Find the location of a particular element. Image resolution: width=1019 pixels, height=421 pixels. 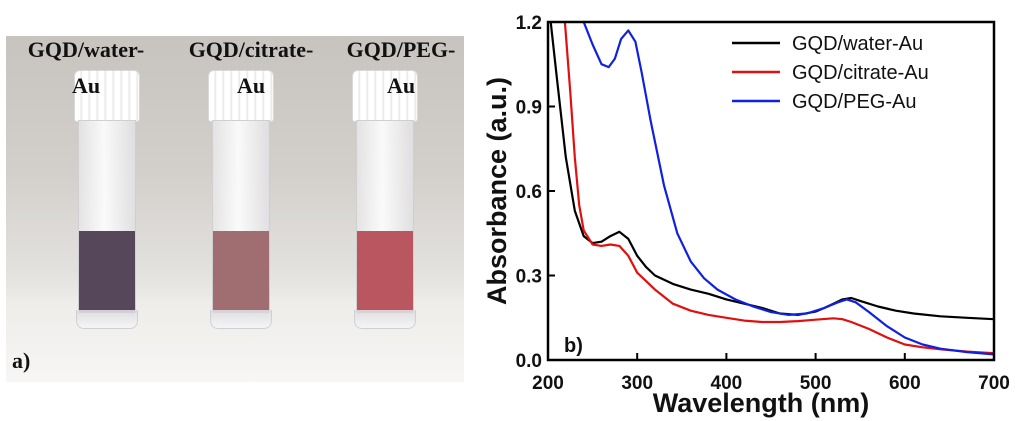

y-tick-label: 1.2 is located at coordinates (529, 23).